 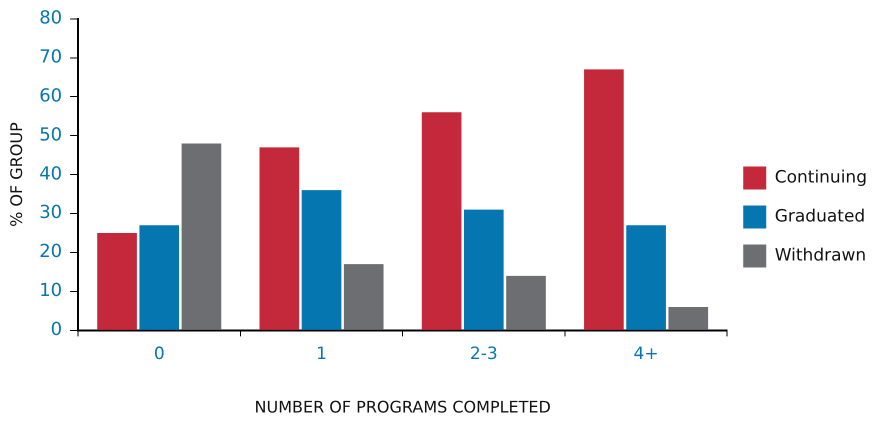 What do you see at coordinates (50, 57) in the screenshot?
I see `y-tick-label: 70` at bounding box center [50, 57].